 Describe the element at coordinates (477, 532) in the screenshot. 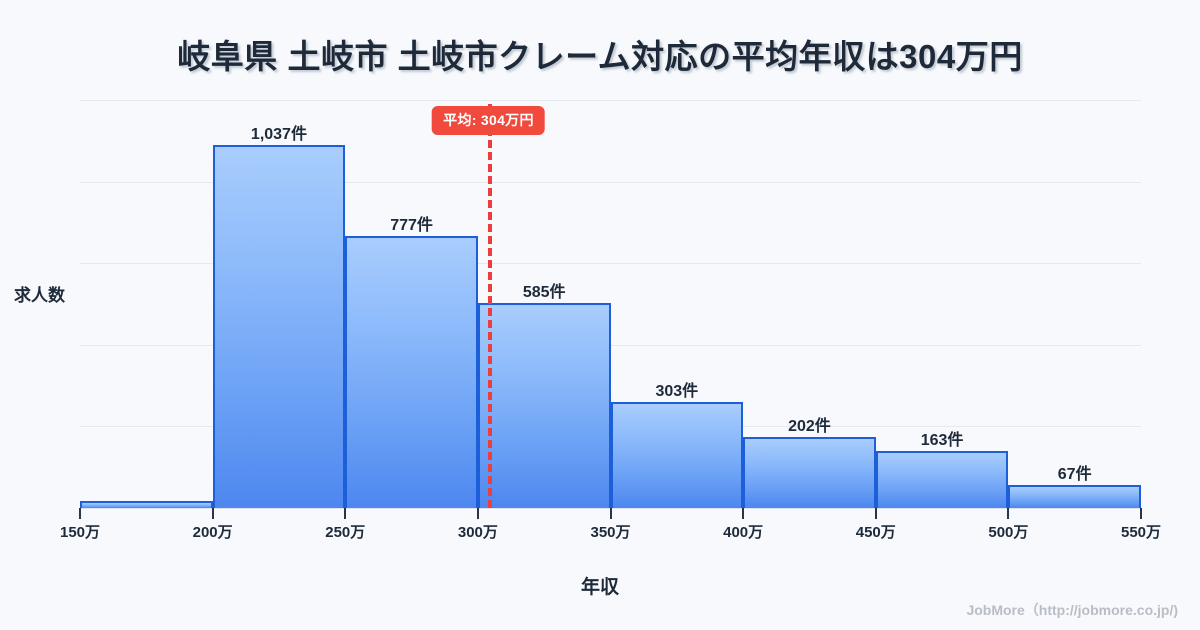

I see `x-axis-tick-label: 300万` at that location.